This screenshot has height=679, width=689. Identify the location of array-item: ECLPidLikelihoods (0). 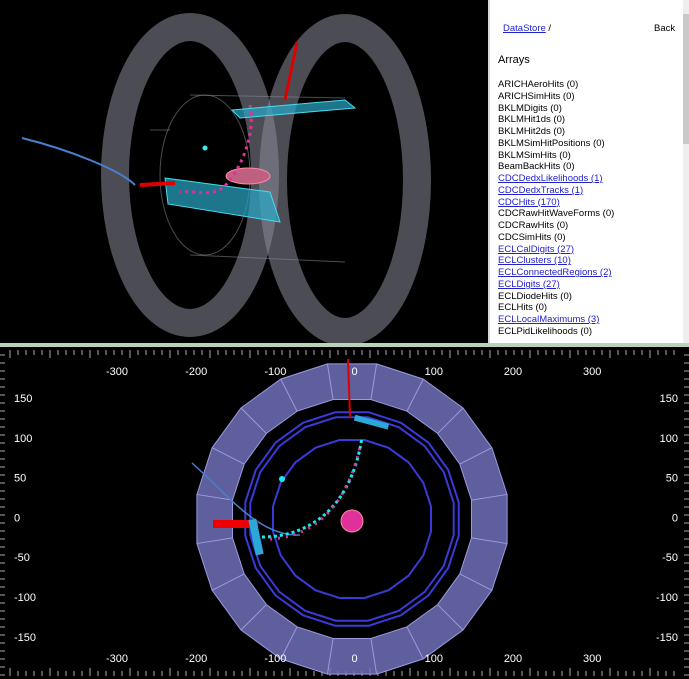
(545, 331).